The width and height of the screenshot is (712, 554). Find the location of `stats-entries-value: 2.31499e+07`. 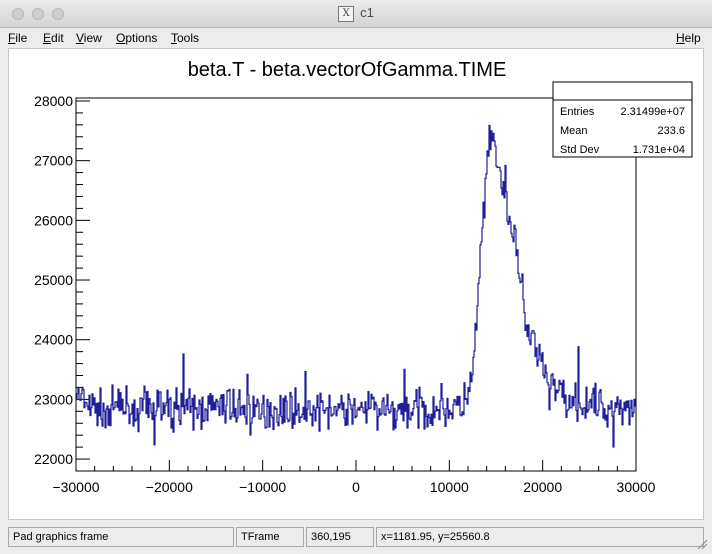

stats-entries-value: 2.31499e+07 is located at coordinates (652, 112).